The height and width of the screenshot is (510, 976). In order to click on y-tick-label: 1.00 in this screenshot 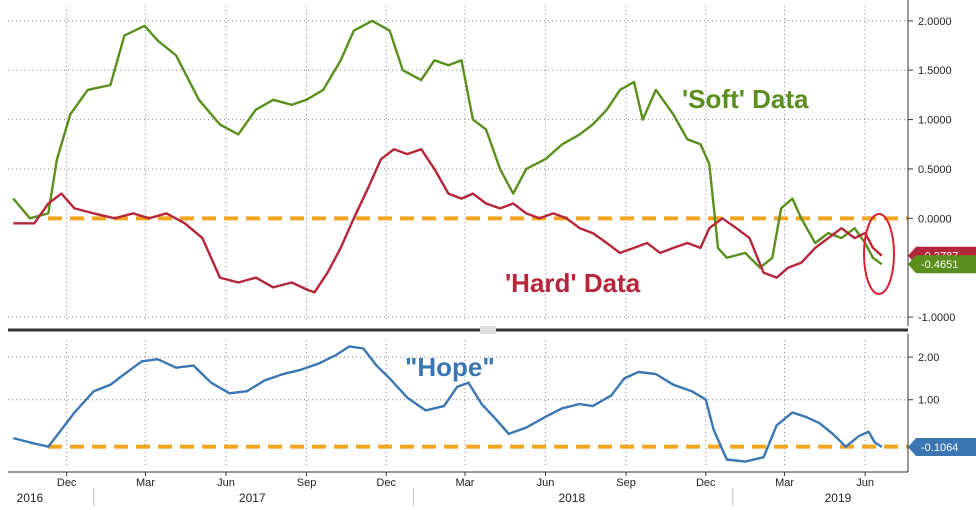, I will do `click(928, 401)`.